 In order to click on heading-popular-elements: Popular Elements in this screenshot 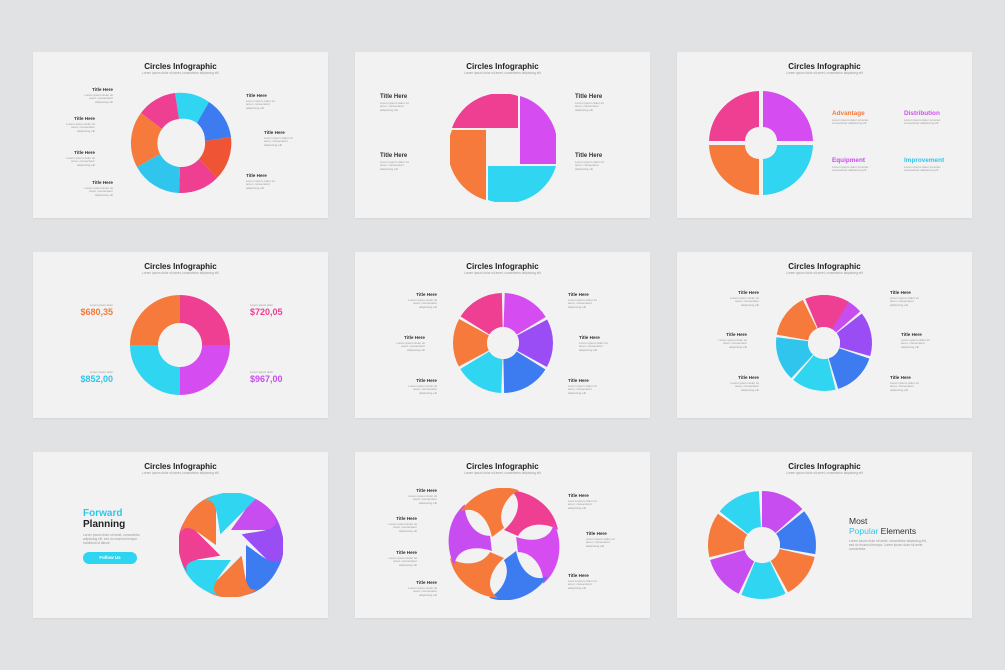, I will do `click(883, 531)`.